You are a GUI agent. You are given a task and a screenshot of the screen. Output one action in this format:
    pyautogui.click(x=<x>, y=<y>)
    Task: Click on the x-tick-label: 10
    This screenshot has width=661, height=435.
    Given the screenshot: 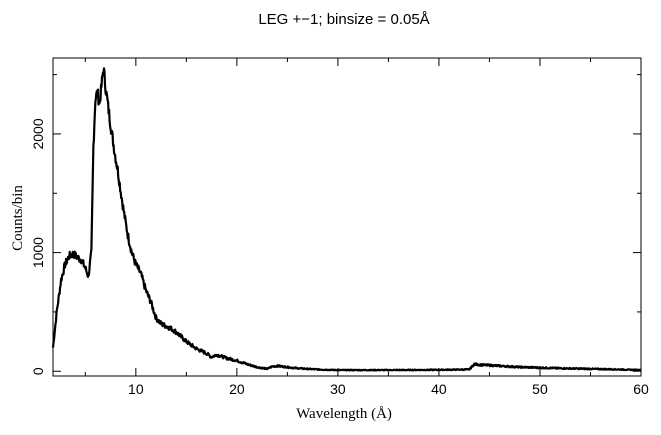 What is the action you would take?
    pyautogui.click(x=136, y=389)
    